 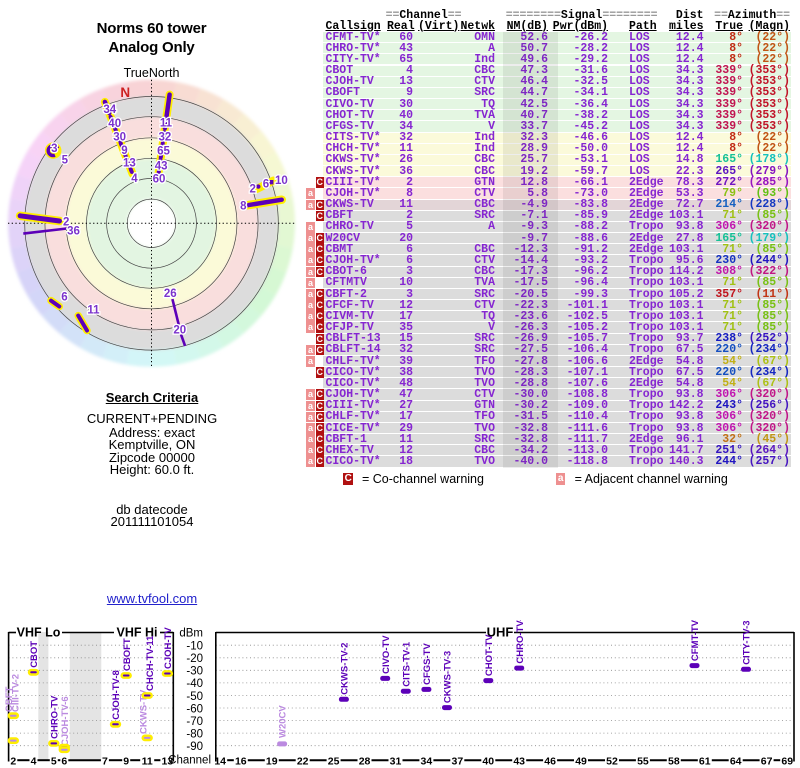 I want to click on svg-text: -30, so click(x=194, y=672).